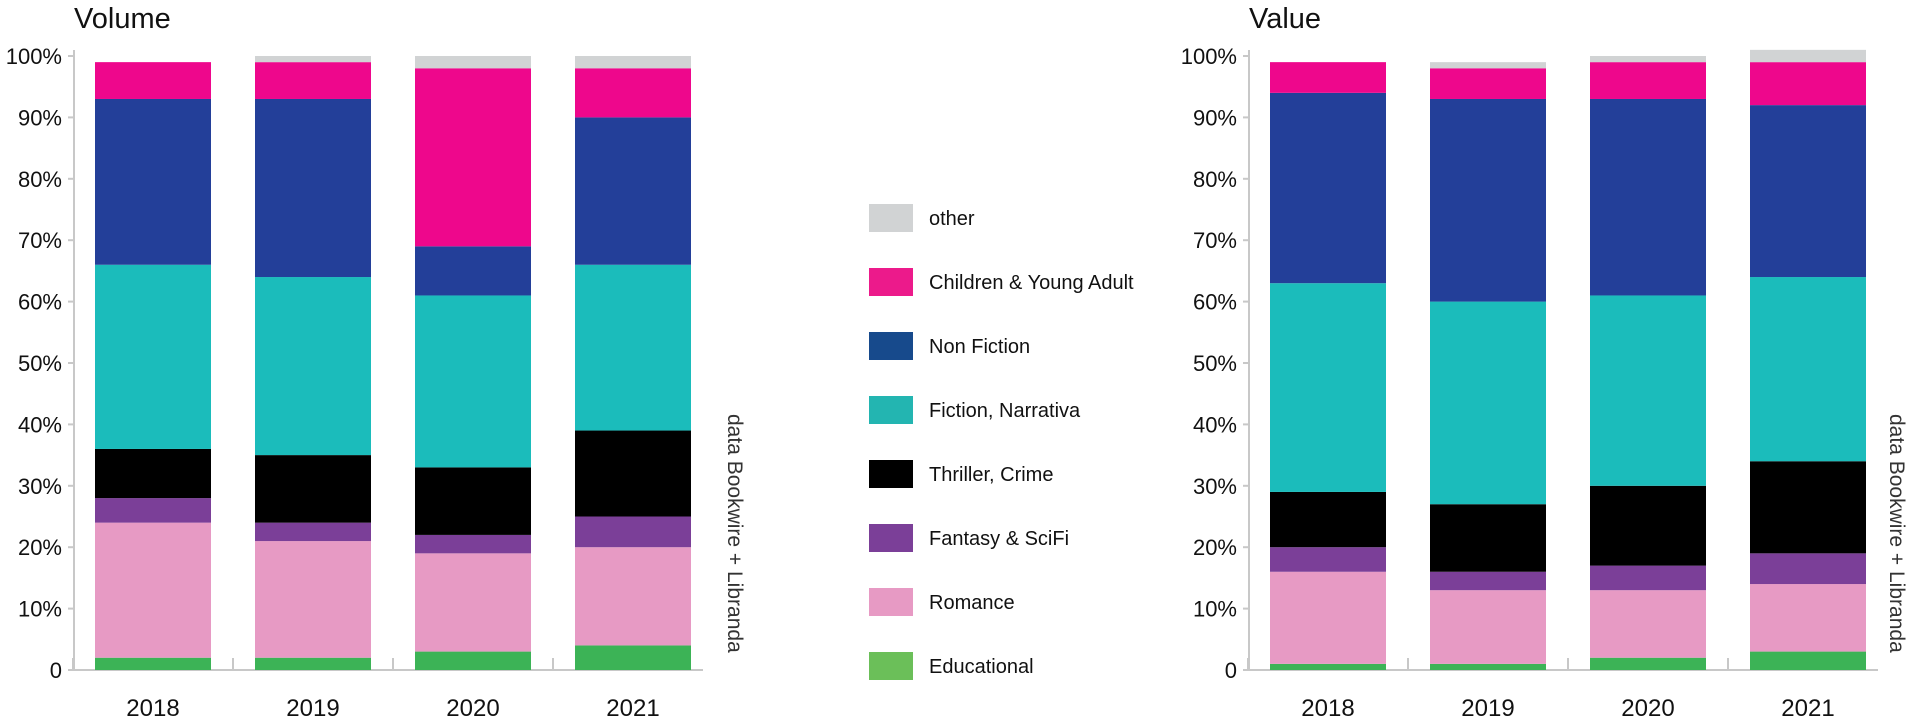 This screenshot has height=727, width=1908. I want to click on legend-label: Children & Young Adult, so click(1031, 283).